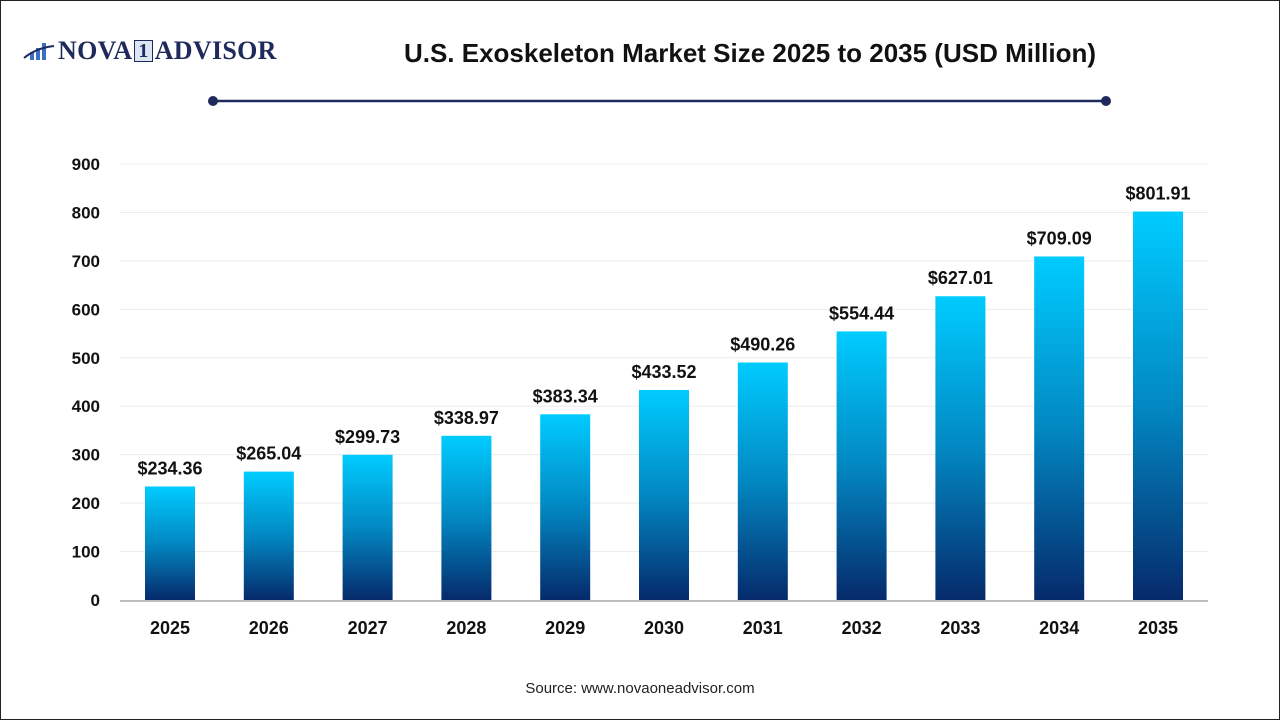  What do you see at coordinates (862, 628) in the screenshot?
I see `x-tick-label: 2032` at bounding box center [862, 628].